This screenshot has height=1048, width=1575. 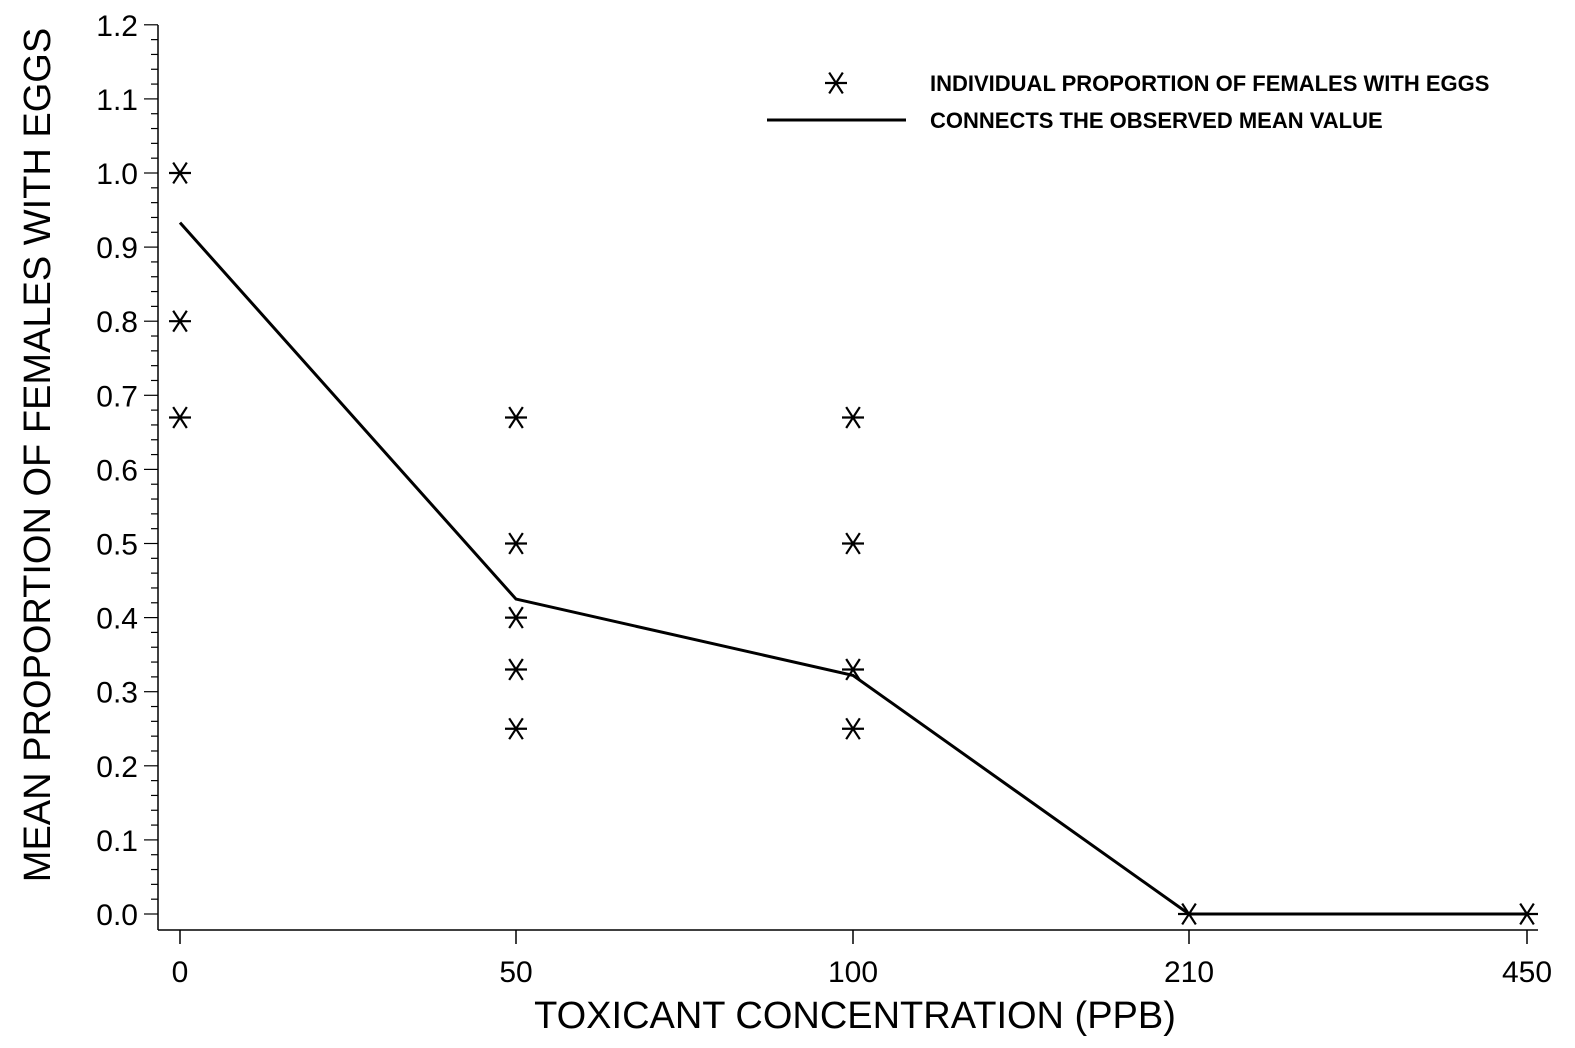 What do you see at coordinates (117, 767) in the screenshot?
I see `y-tick-label: 0.2` at bounding box center [117, 767].